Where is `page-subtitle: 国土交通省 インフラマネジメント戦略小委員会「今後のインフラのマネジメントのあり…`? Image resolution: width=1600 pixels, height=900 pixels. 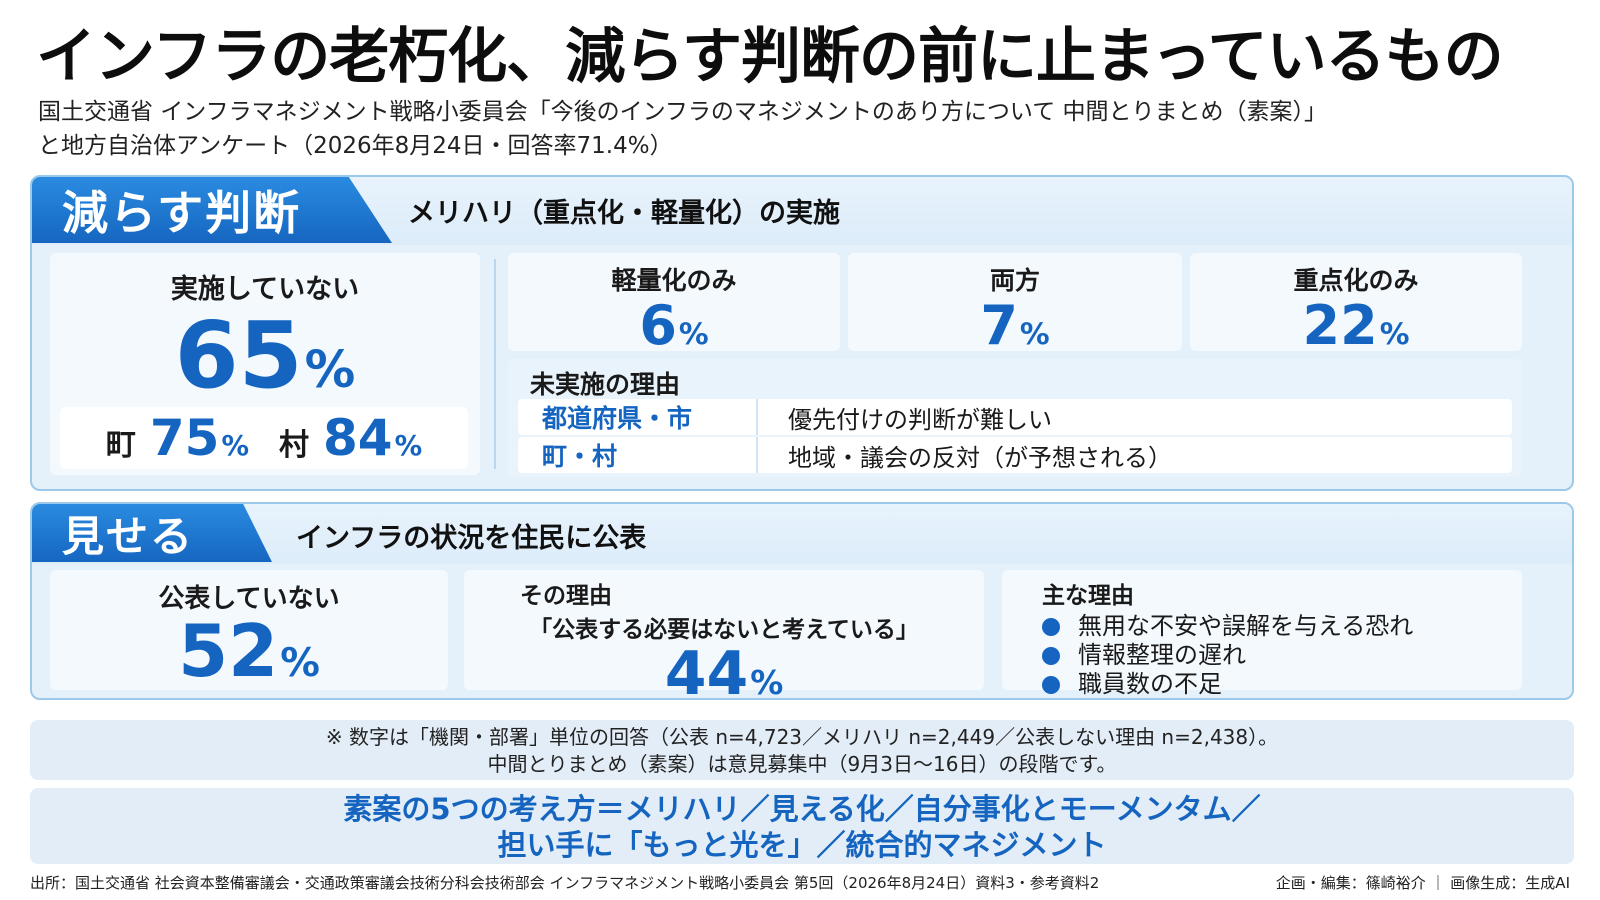 page-subtitle: 国土交通省 インフラマネジメント戦略小委員会「今後のインフラのマネジメントのあり… is located at coordinates (682, 129).